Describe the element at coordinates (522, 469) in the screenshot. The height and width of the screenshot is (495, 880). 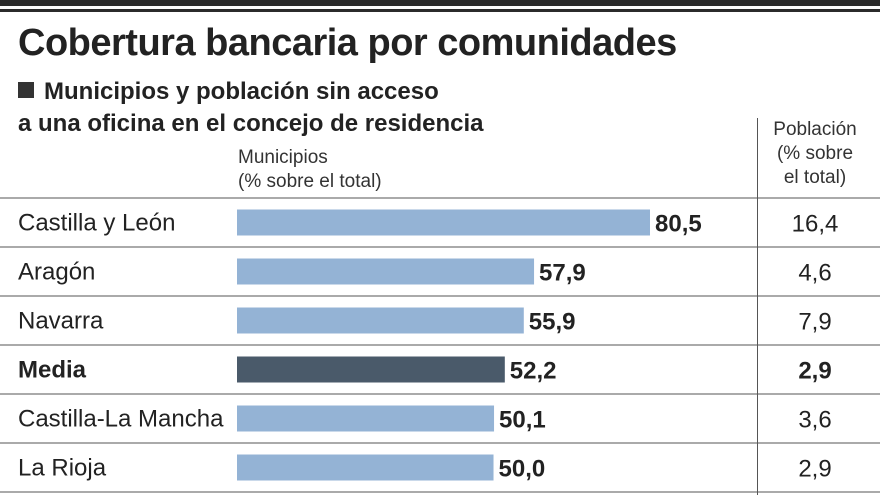
I see `value-label-la-rioja: 50,0` at that location.